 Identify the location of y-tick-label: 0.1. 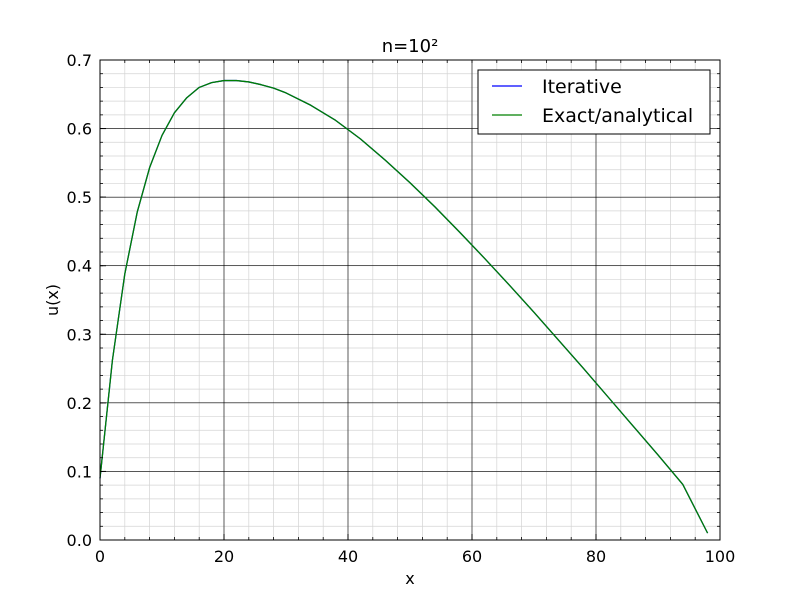
(79, 471).